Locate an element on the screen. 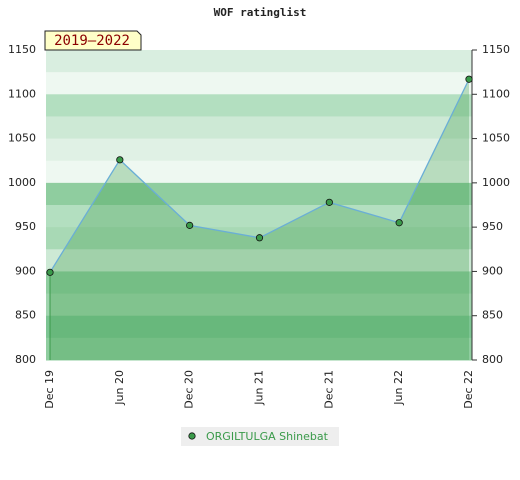 This screenshot has width=520, height=480. y-tick-label: 850 is located at coordinates (25, 315).